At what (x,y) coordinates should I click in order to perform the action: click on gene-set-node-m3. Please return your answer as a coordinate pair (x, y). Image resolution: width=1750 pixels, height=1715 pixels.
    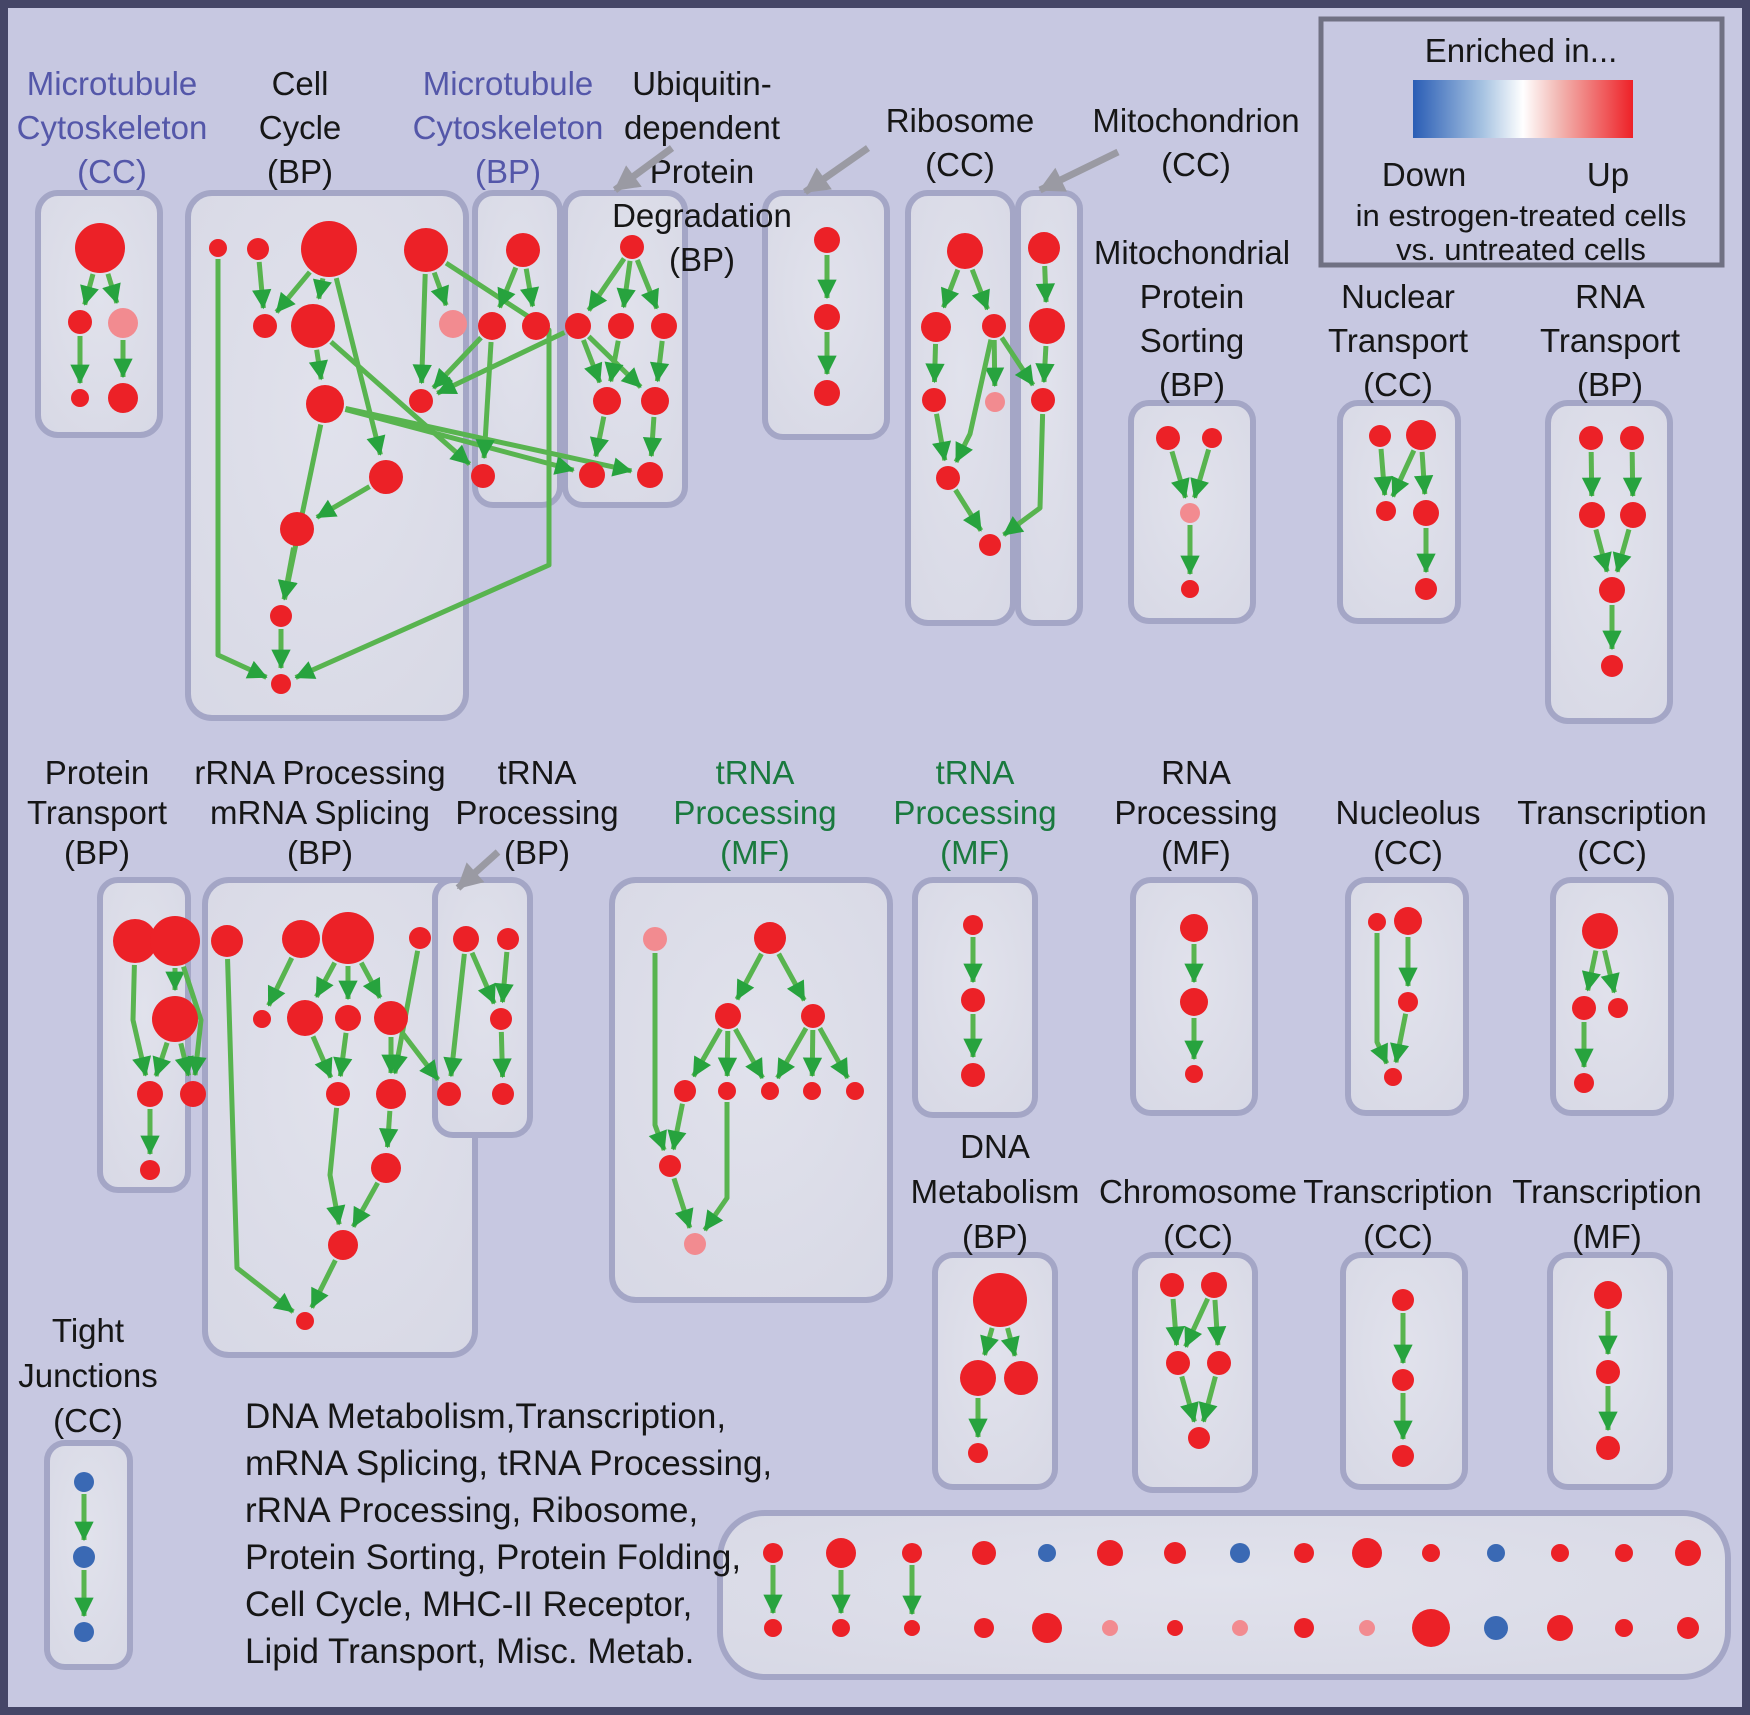
    Looking at the image, I should click on (123, 323).